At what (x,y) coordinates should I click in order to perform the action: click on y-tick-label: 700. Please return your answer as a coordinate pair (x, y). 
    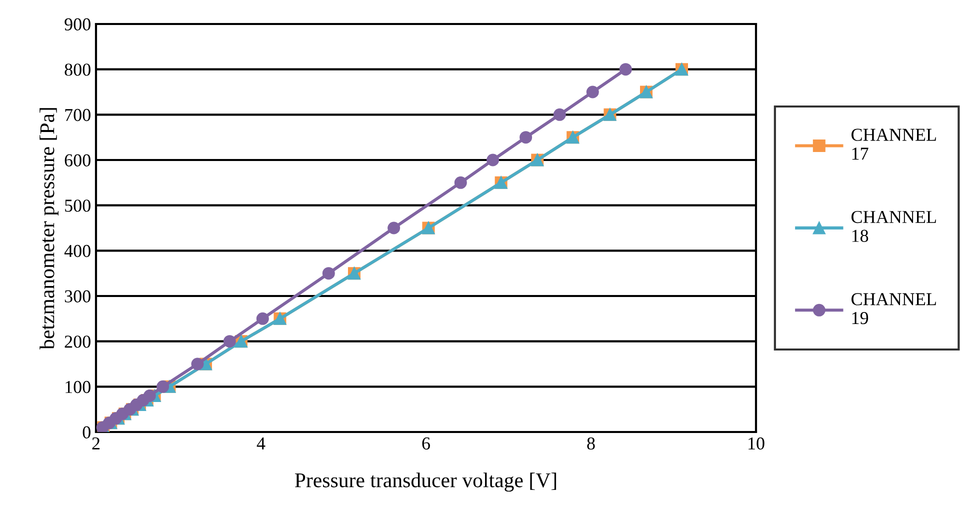
    Looking at the image, I should click on (77, 115).